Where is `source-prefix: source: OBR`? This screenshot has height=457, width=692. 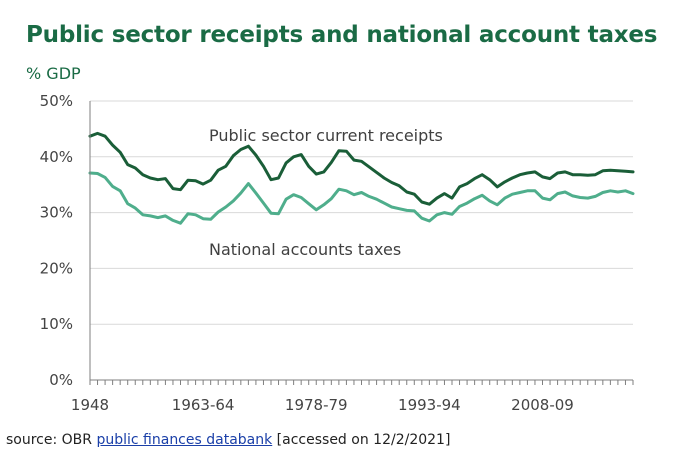
source-prefix: source: OBR is located at coordinates (51, 440).